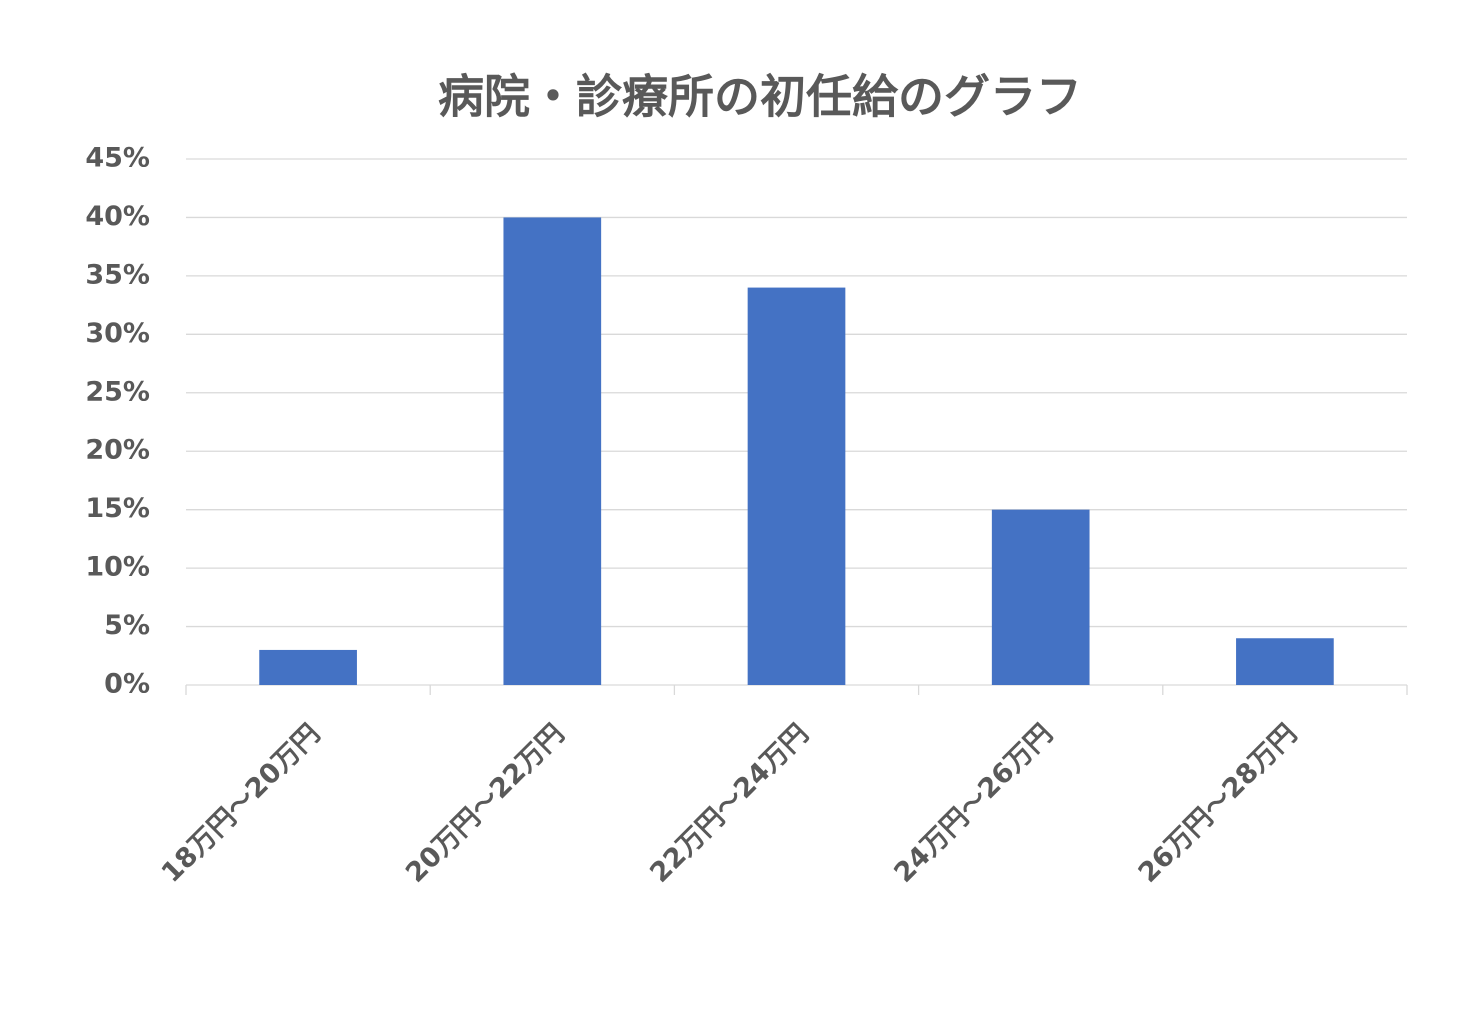  I want to click on y-tick-label: 40%, so click(117, 216).